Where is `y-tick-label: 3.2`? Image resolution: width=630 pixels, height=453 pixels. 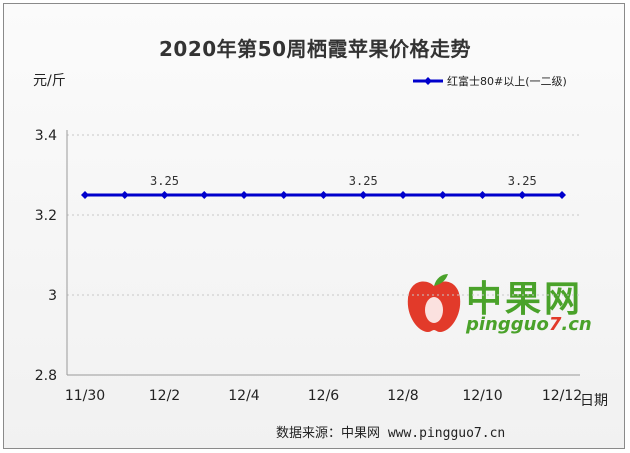 y-tick-label: 3.2 is located at coordinates (46, 216).